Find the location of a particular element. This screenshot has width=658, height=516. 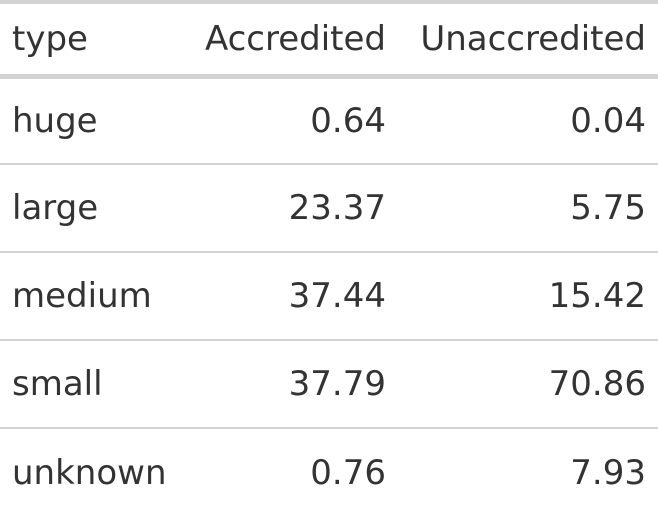

cell-unaccredited: 7.93 is located at coordinates (608, 472).